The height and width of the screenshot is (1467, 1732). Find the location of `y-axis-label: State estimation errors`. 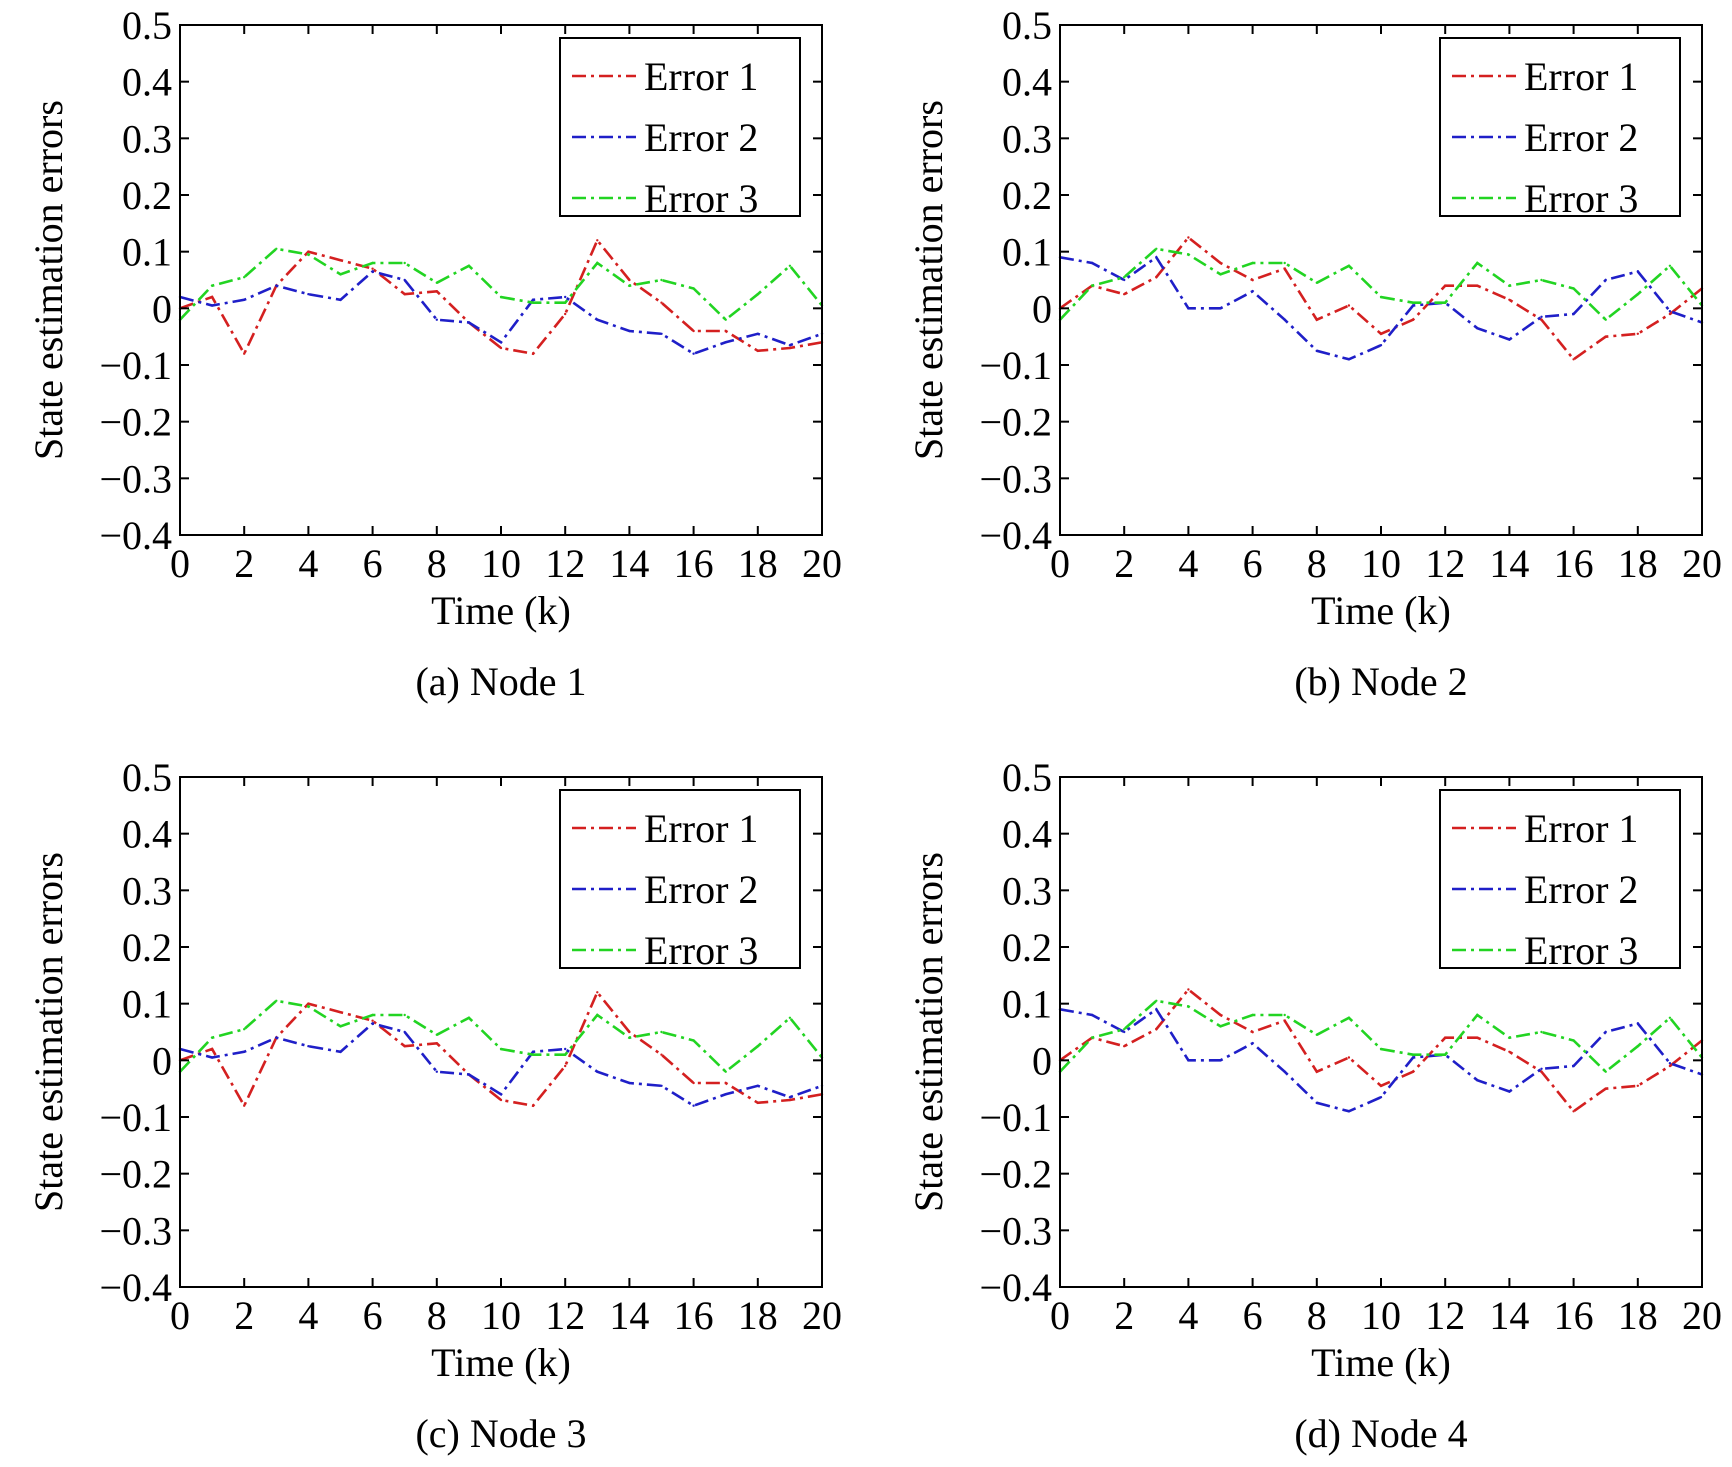

y-axis-label: State estimation errors is located at coordinates (48, 280).